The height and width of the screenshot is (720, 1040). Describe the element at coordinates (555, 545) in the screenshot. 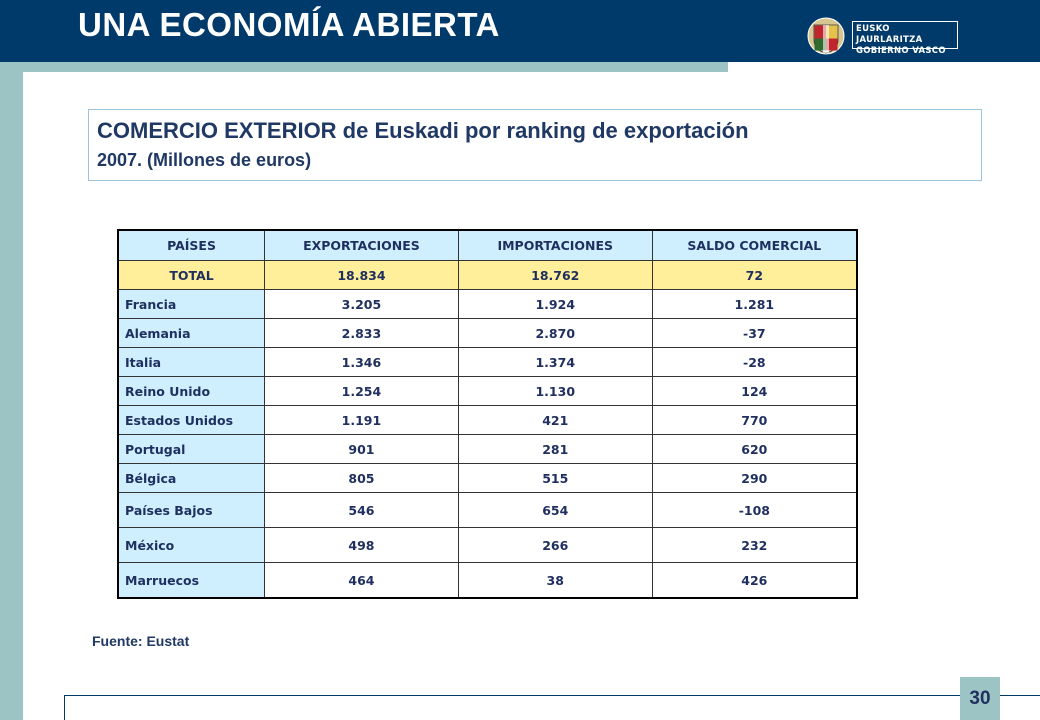

I see `imports-cell: 266` at that location.